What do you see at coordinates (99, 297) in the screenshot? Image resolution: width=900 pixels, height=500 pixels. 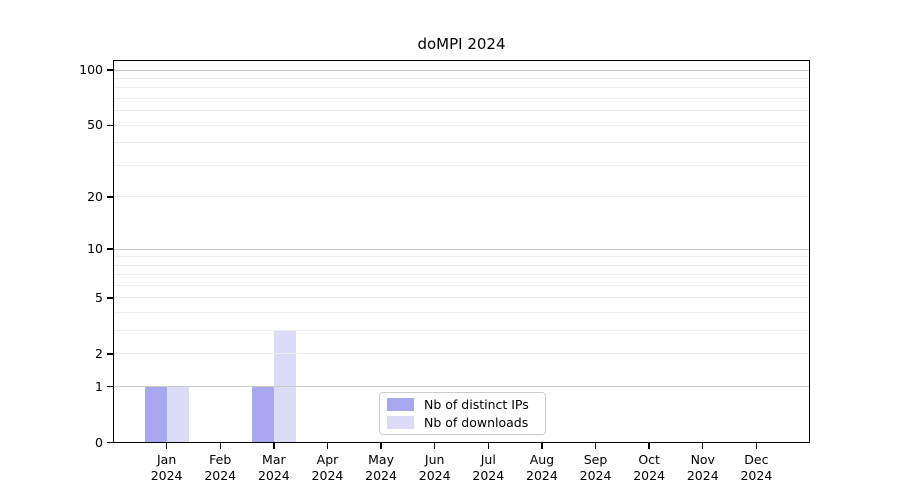 I see `y-tick-label: 5` at bounding box center [99, 297].